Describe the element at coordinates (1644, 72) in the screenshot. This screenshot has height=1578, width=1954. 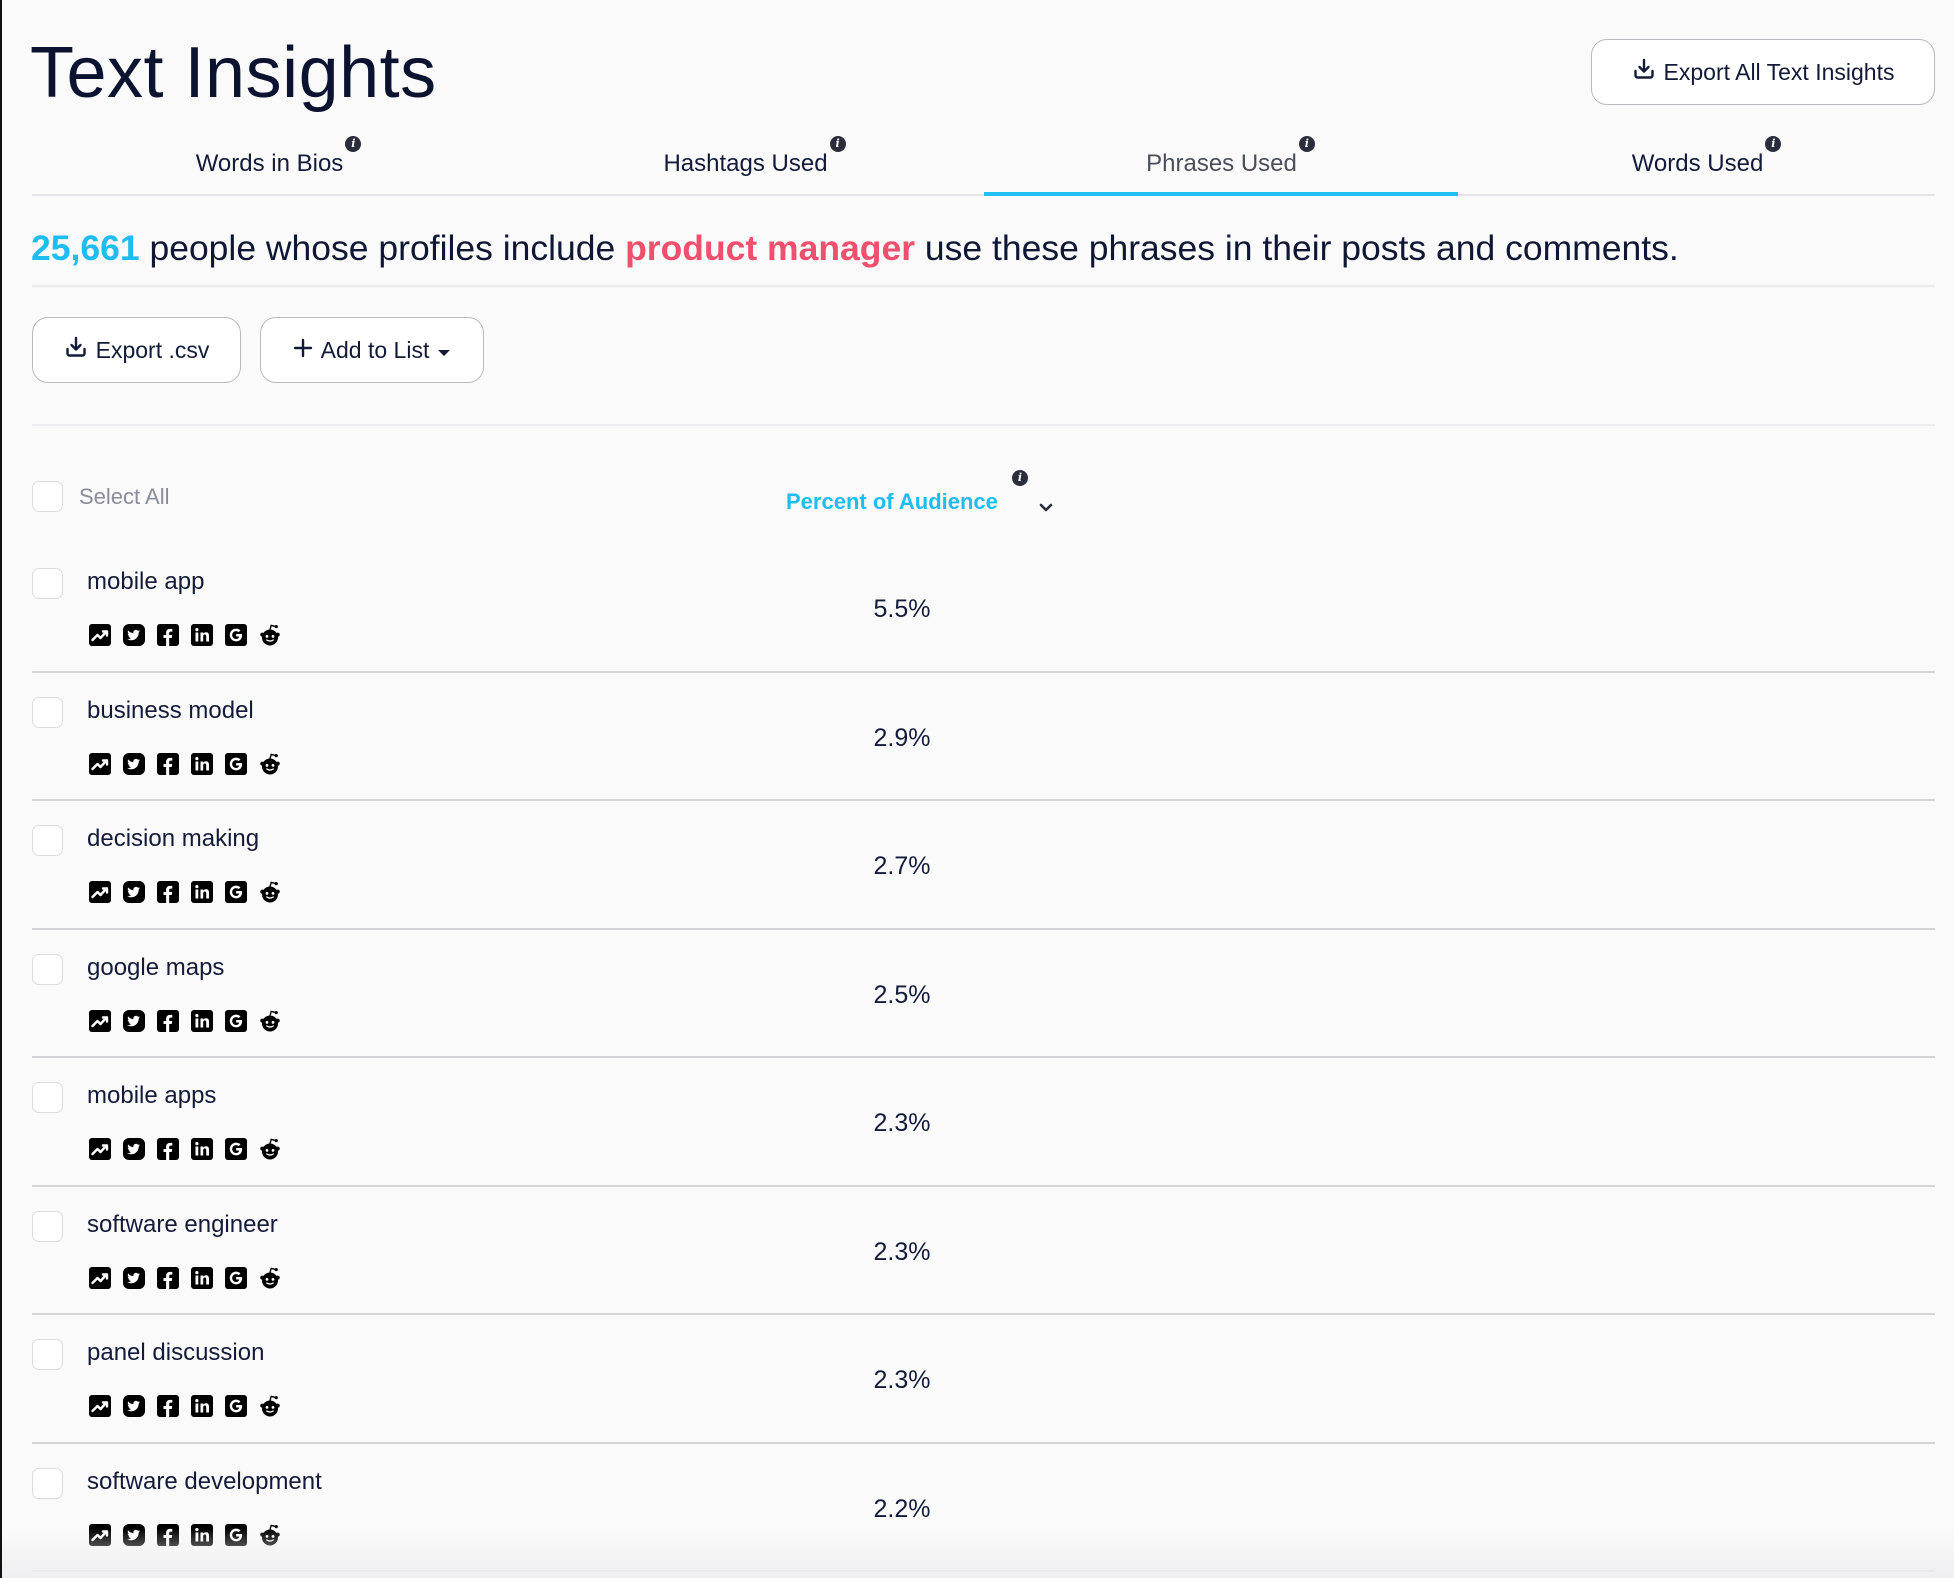
I see `download-icon` at that location.